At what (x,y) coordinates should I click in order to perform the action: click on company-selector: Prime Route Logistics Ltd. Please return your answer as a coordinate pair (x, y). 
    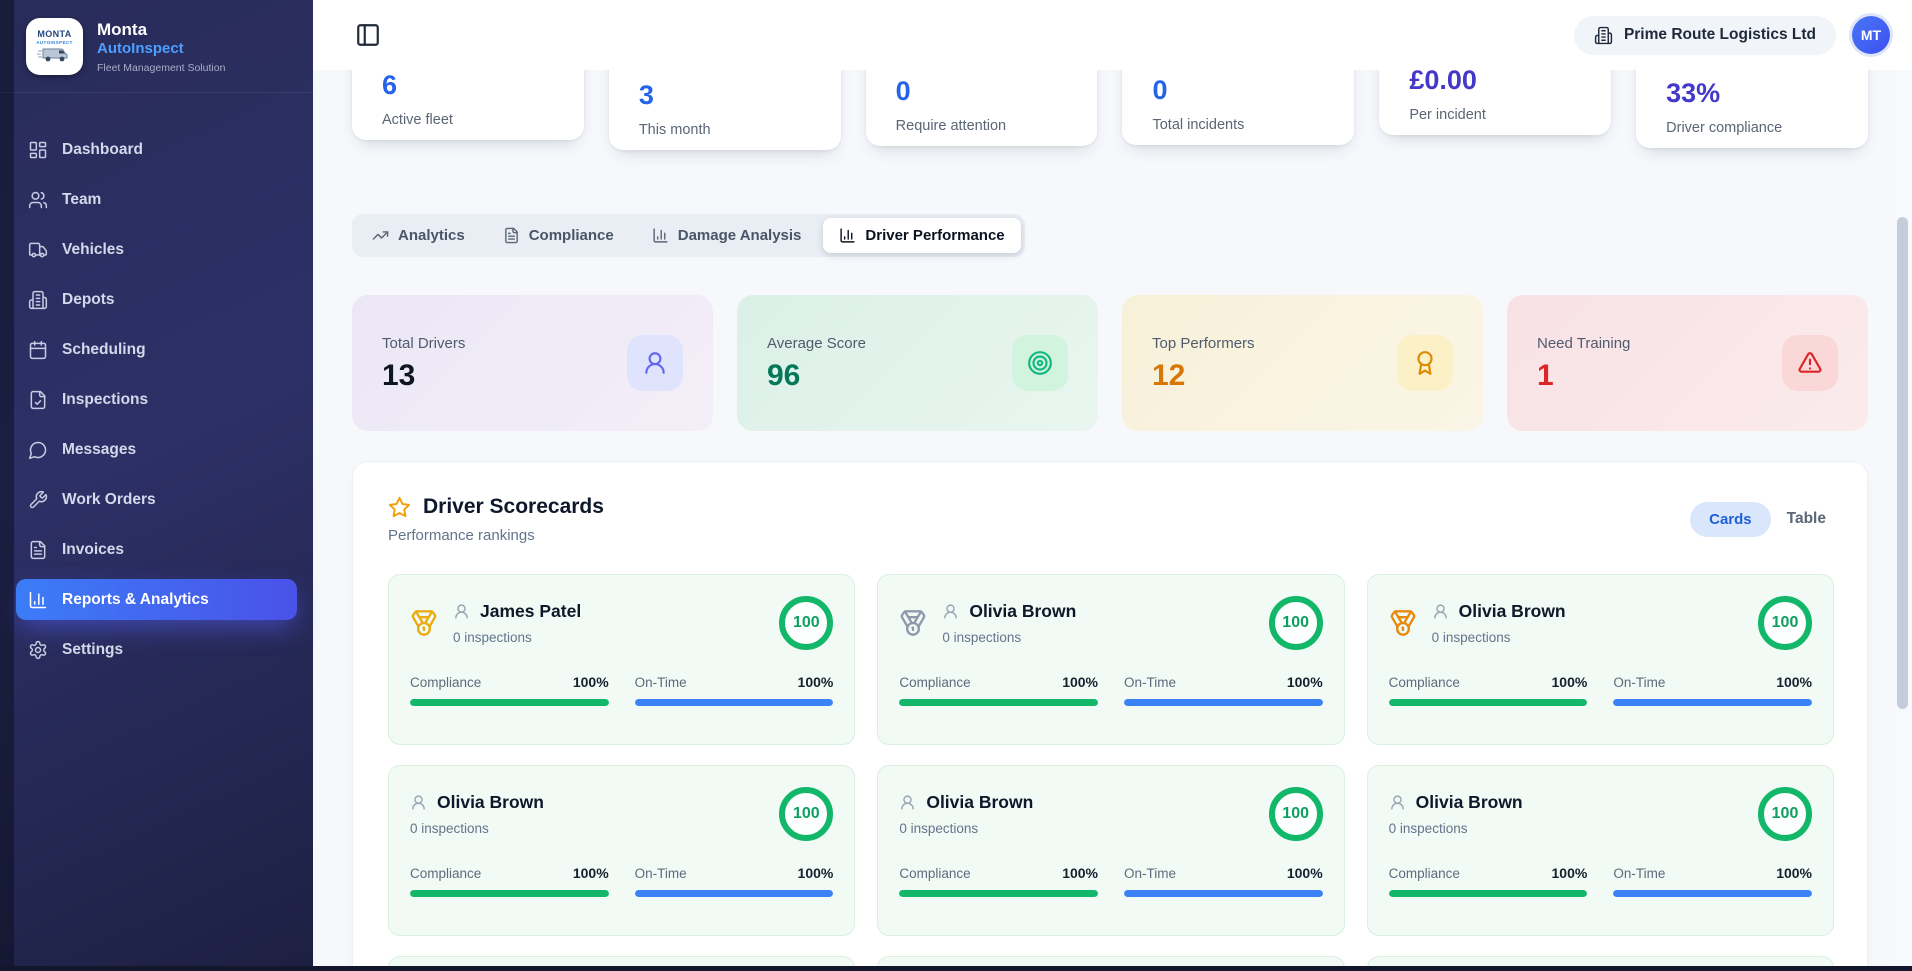
    Looking at the image, I should click on (1704, 35).